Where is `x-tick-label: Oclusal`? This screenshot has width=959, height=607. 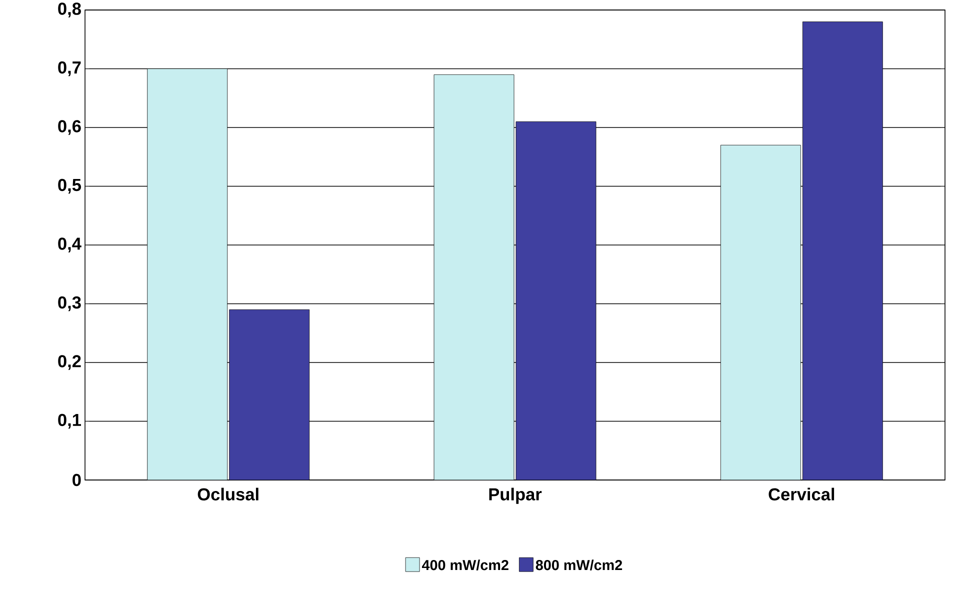
x-tick-label: Oclusal is located at coordinates (228, 494).